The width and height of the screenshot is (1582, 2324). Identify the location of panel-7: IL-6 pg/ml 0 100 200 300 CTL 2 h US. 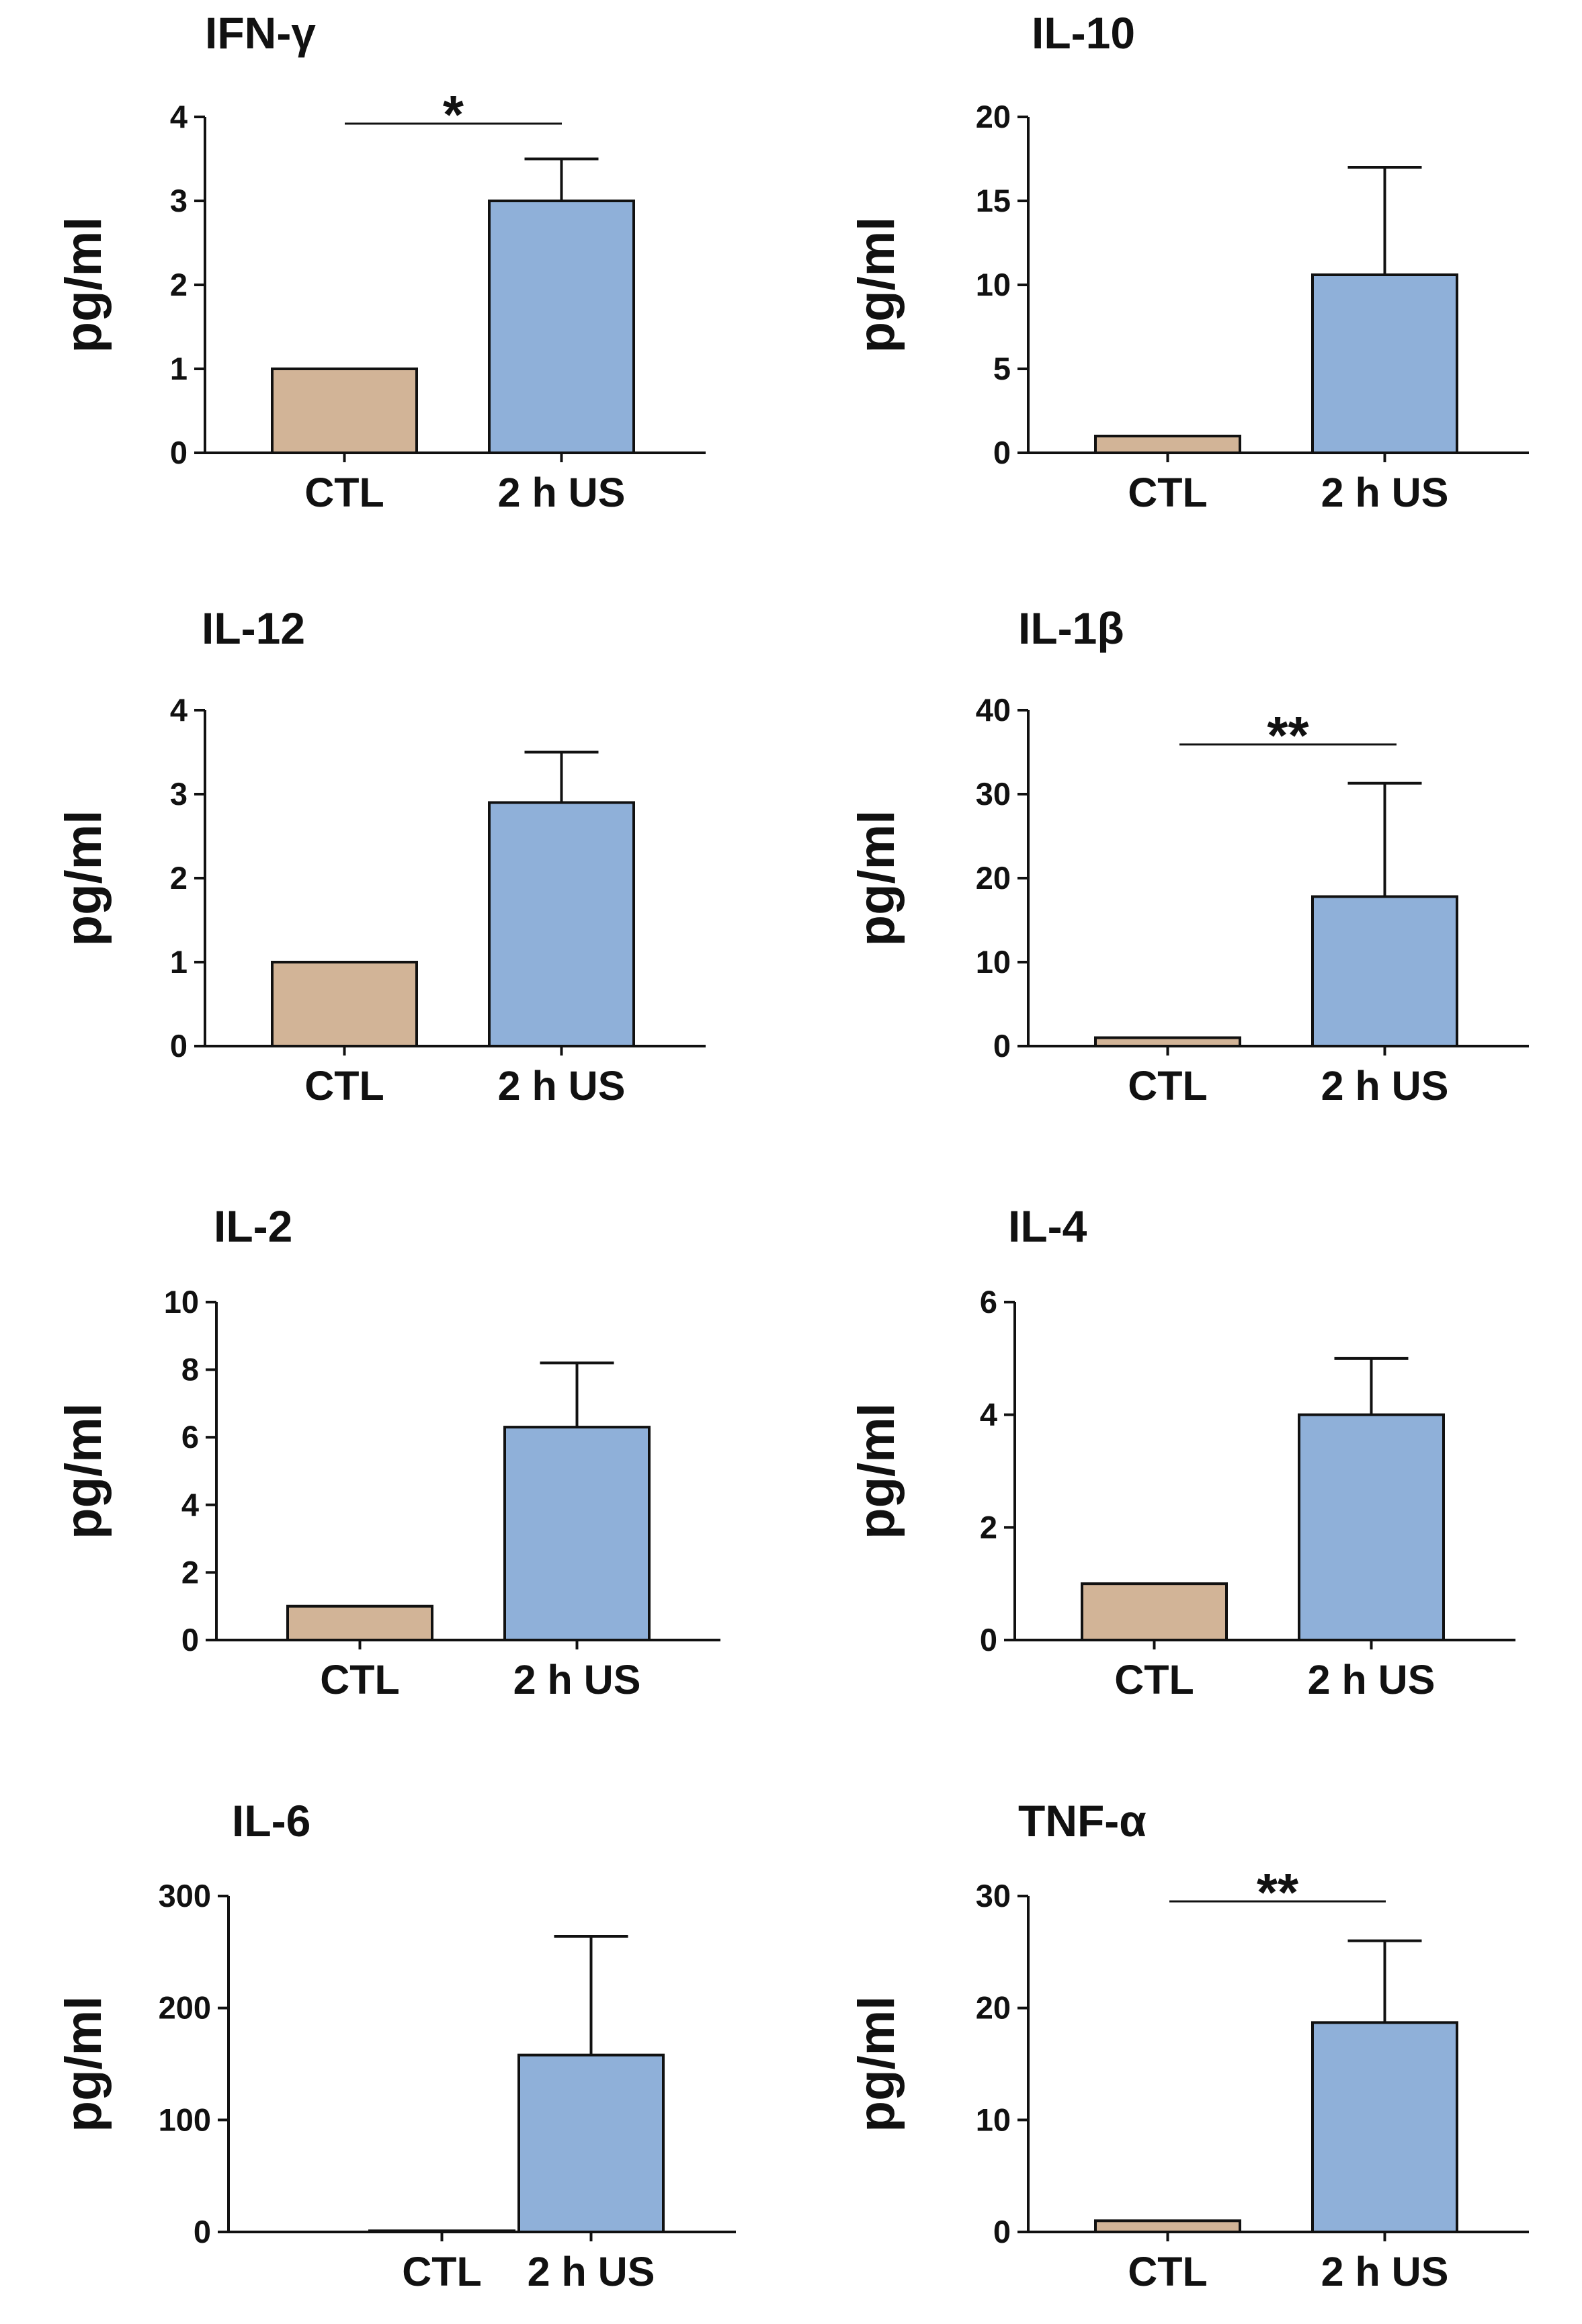
(395, 2045).